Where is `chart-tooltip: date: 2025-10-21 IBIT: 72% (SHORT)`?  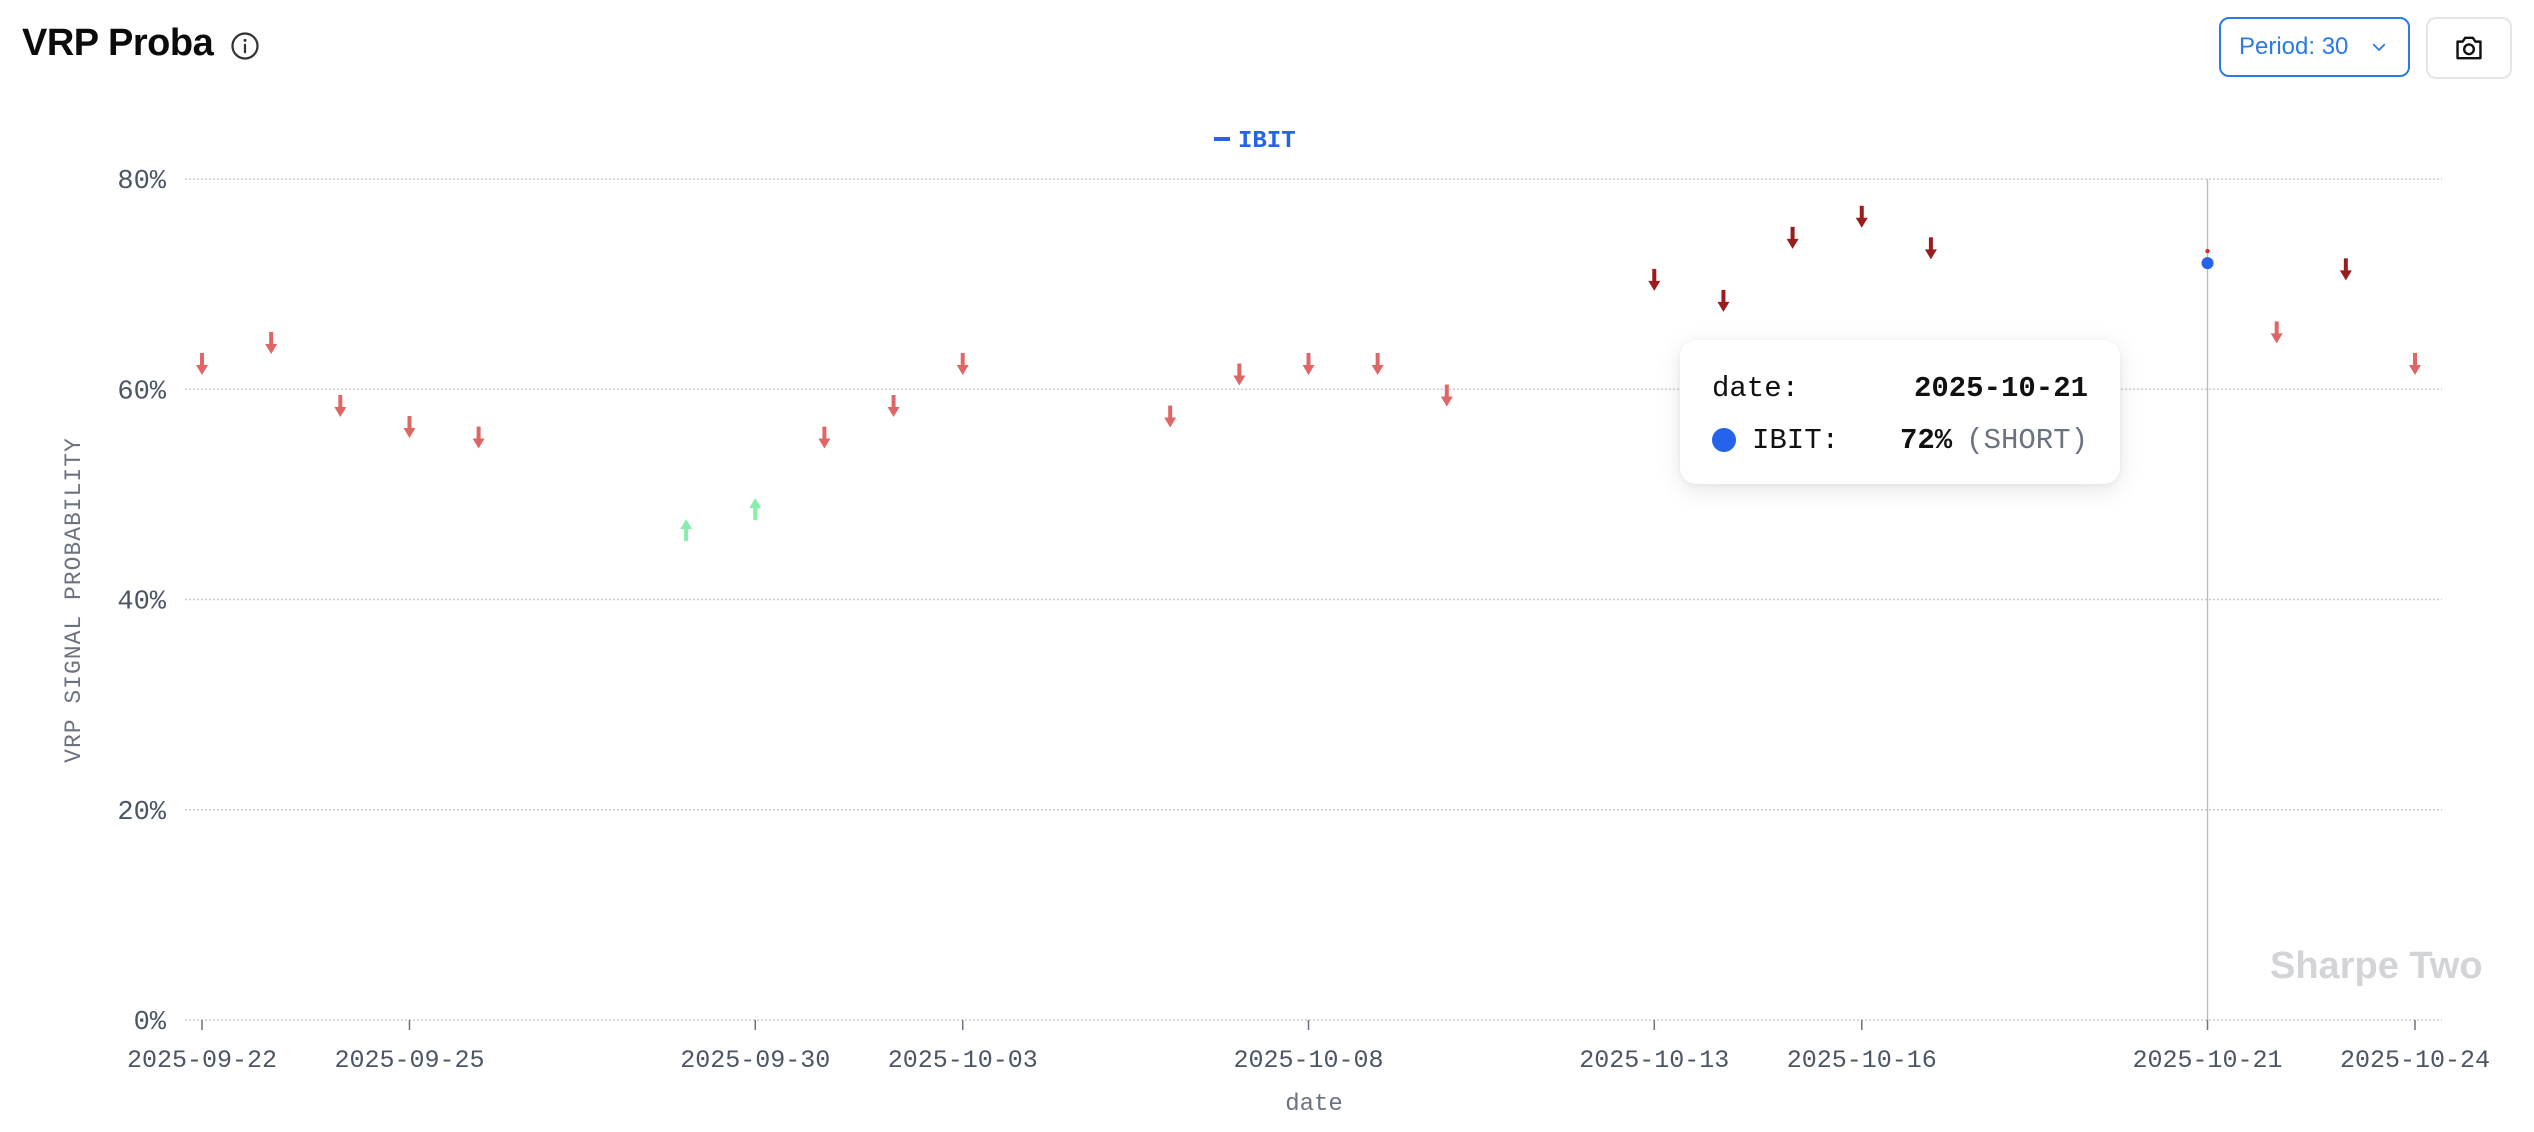
chart-tooltip: date: 2025-10-21 IBIT: 72% (SHORT) is located at coordinates (1900, 412).